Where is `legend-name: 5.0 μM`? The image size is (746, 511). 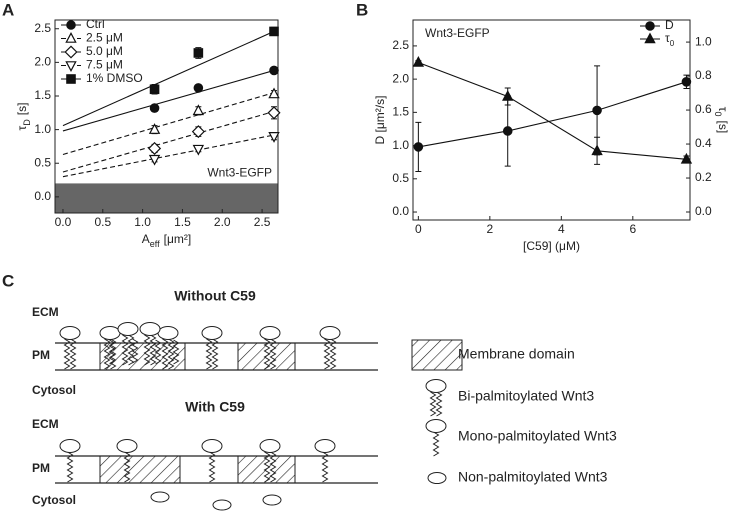
legend-name: 5.0 μM is located at coordinates (104, 51).